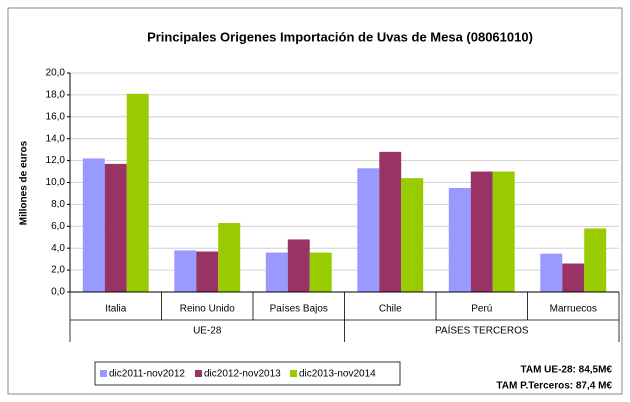  What do you see at coordinates (58, 226) in the screenshot?
I see `y-tick-label: 6,0` at bounding box center [58, 226].